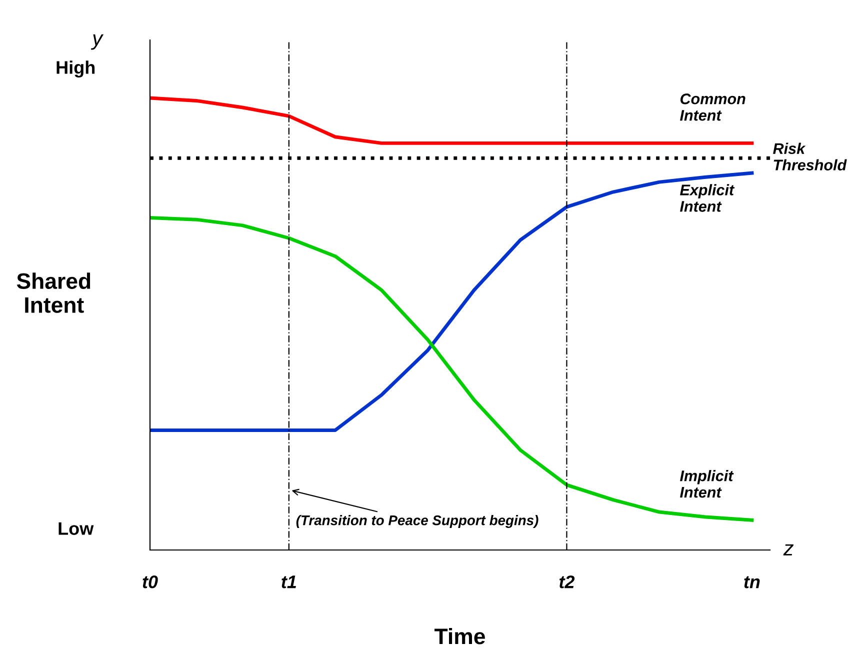 The image size is (867, 660). Describe the element at coordinates (707, 198) in the screenshot. I see `series-label: Explicit Intent` at that location.